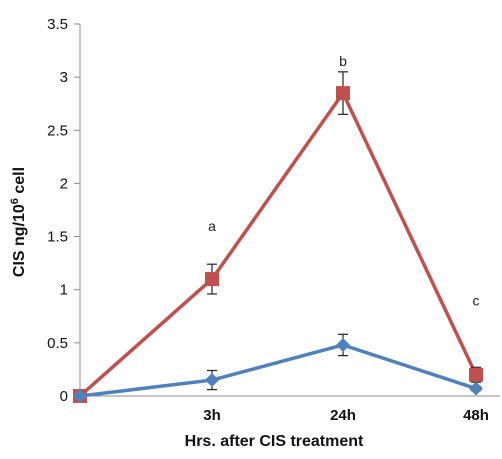 This screenshot has width=502, height=459. What do you see at coordinates (476, 415) in the screenshot?
I see `x-tick-label: 48h` at bounding box center [476, 415].